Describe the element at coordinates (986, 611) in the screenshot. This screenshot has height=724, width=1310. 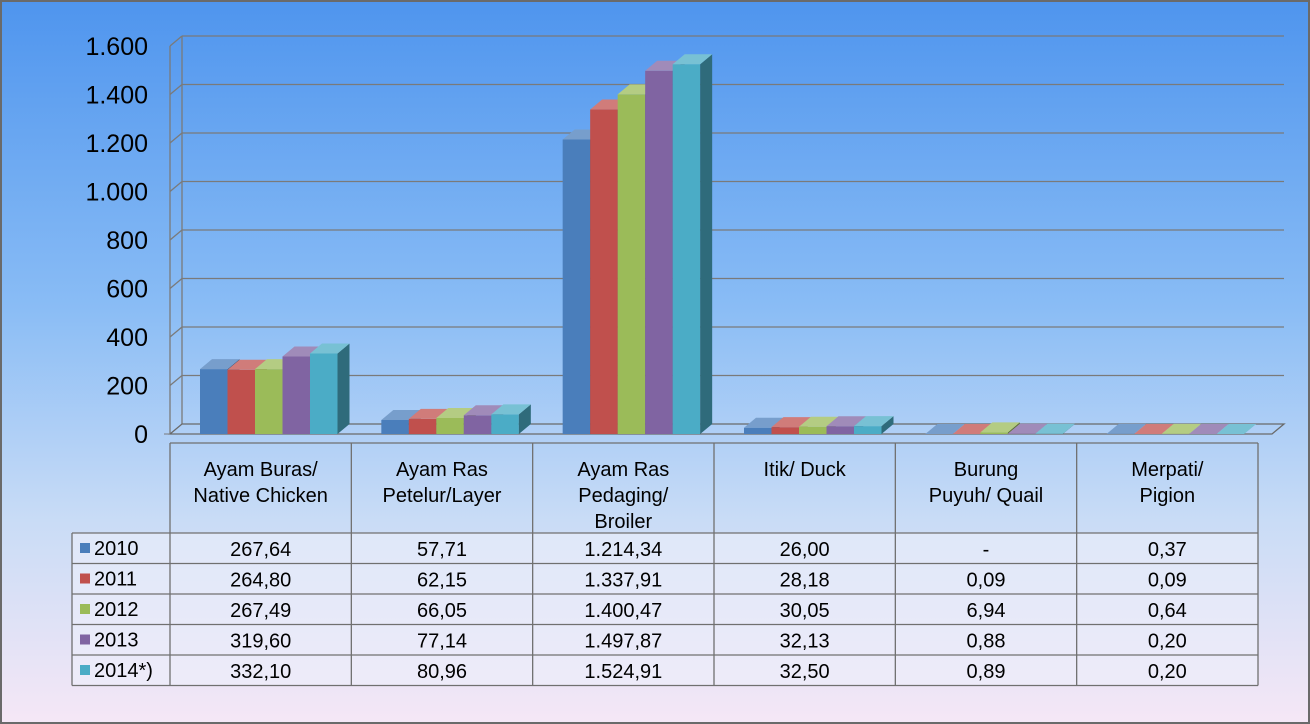
I see `table-value: 6,94` at that location.